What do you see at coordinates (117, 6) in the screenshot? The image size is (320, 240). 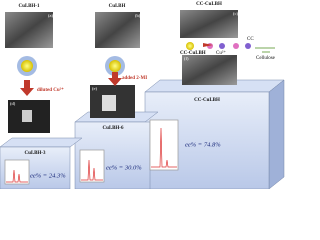 I see `top-label: CuI.BH` at bounding box center [117, 6].